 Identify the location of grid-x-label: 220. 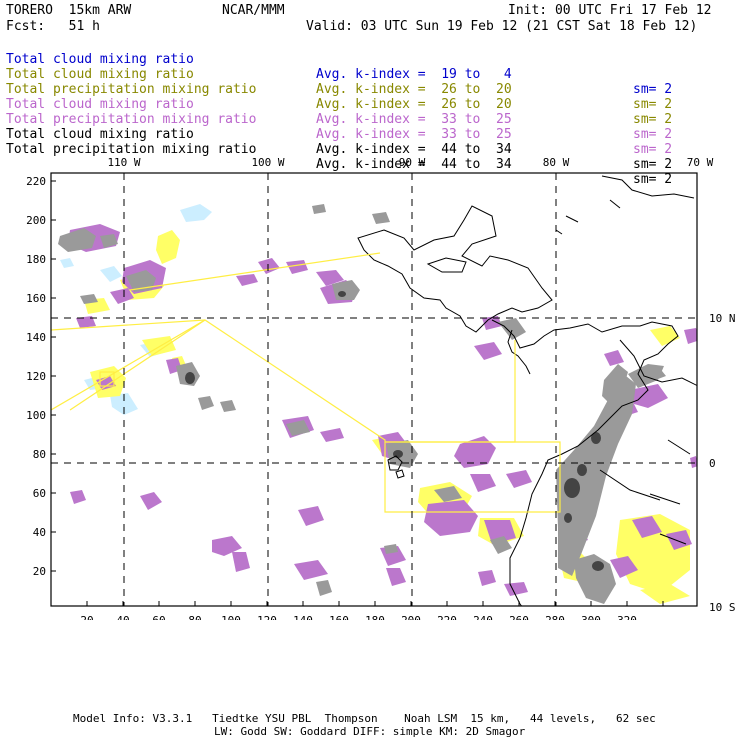
(447, 617).